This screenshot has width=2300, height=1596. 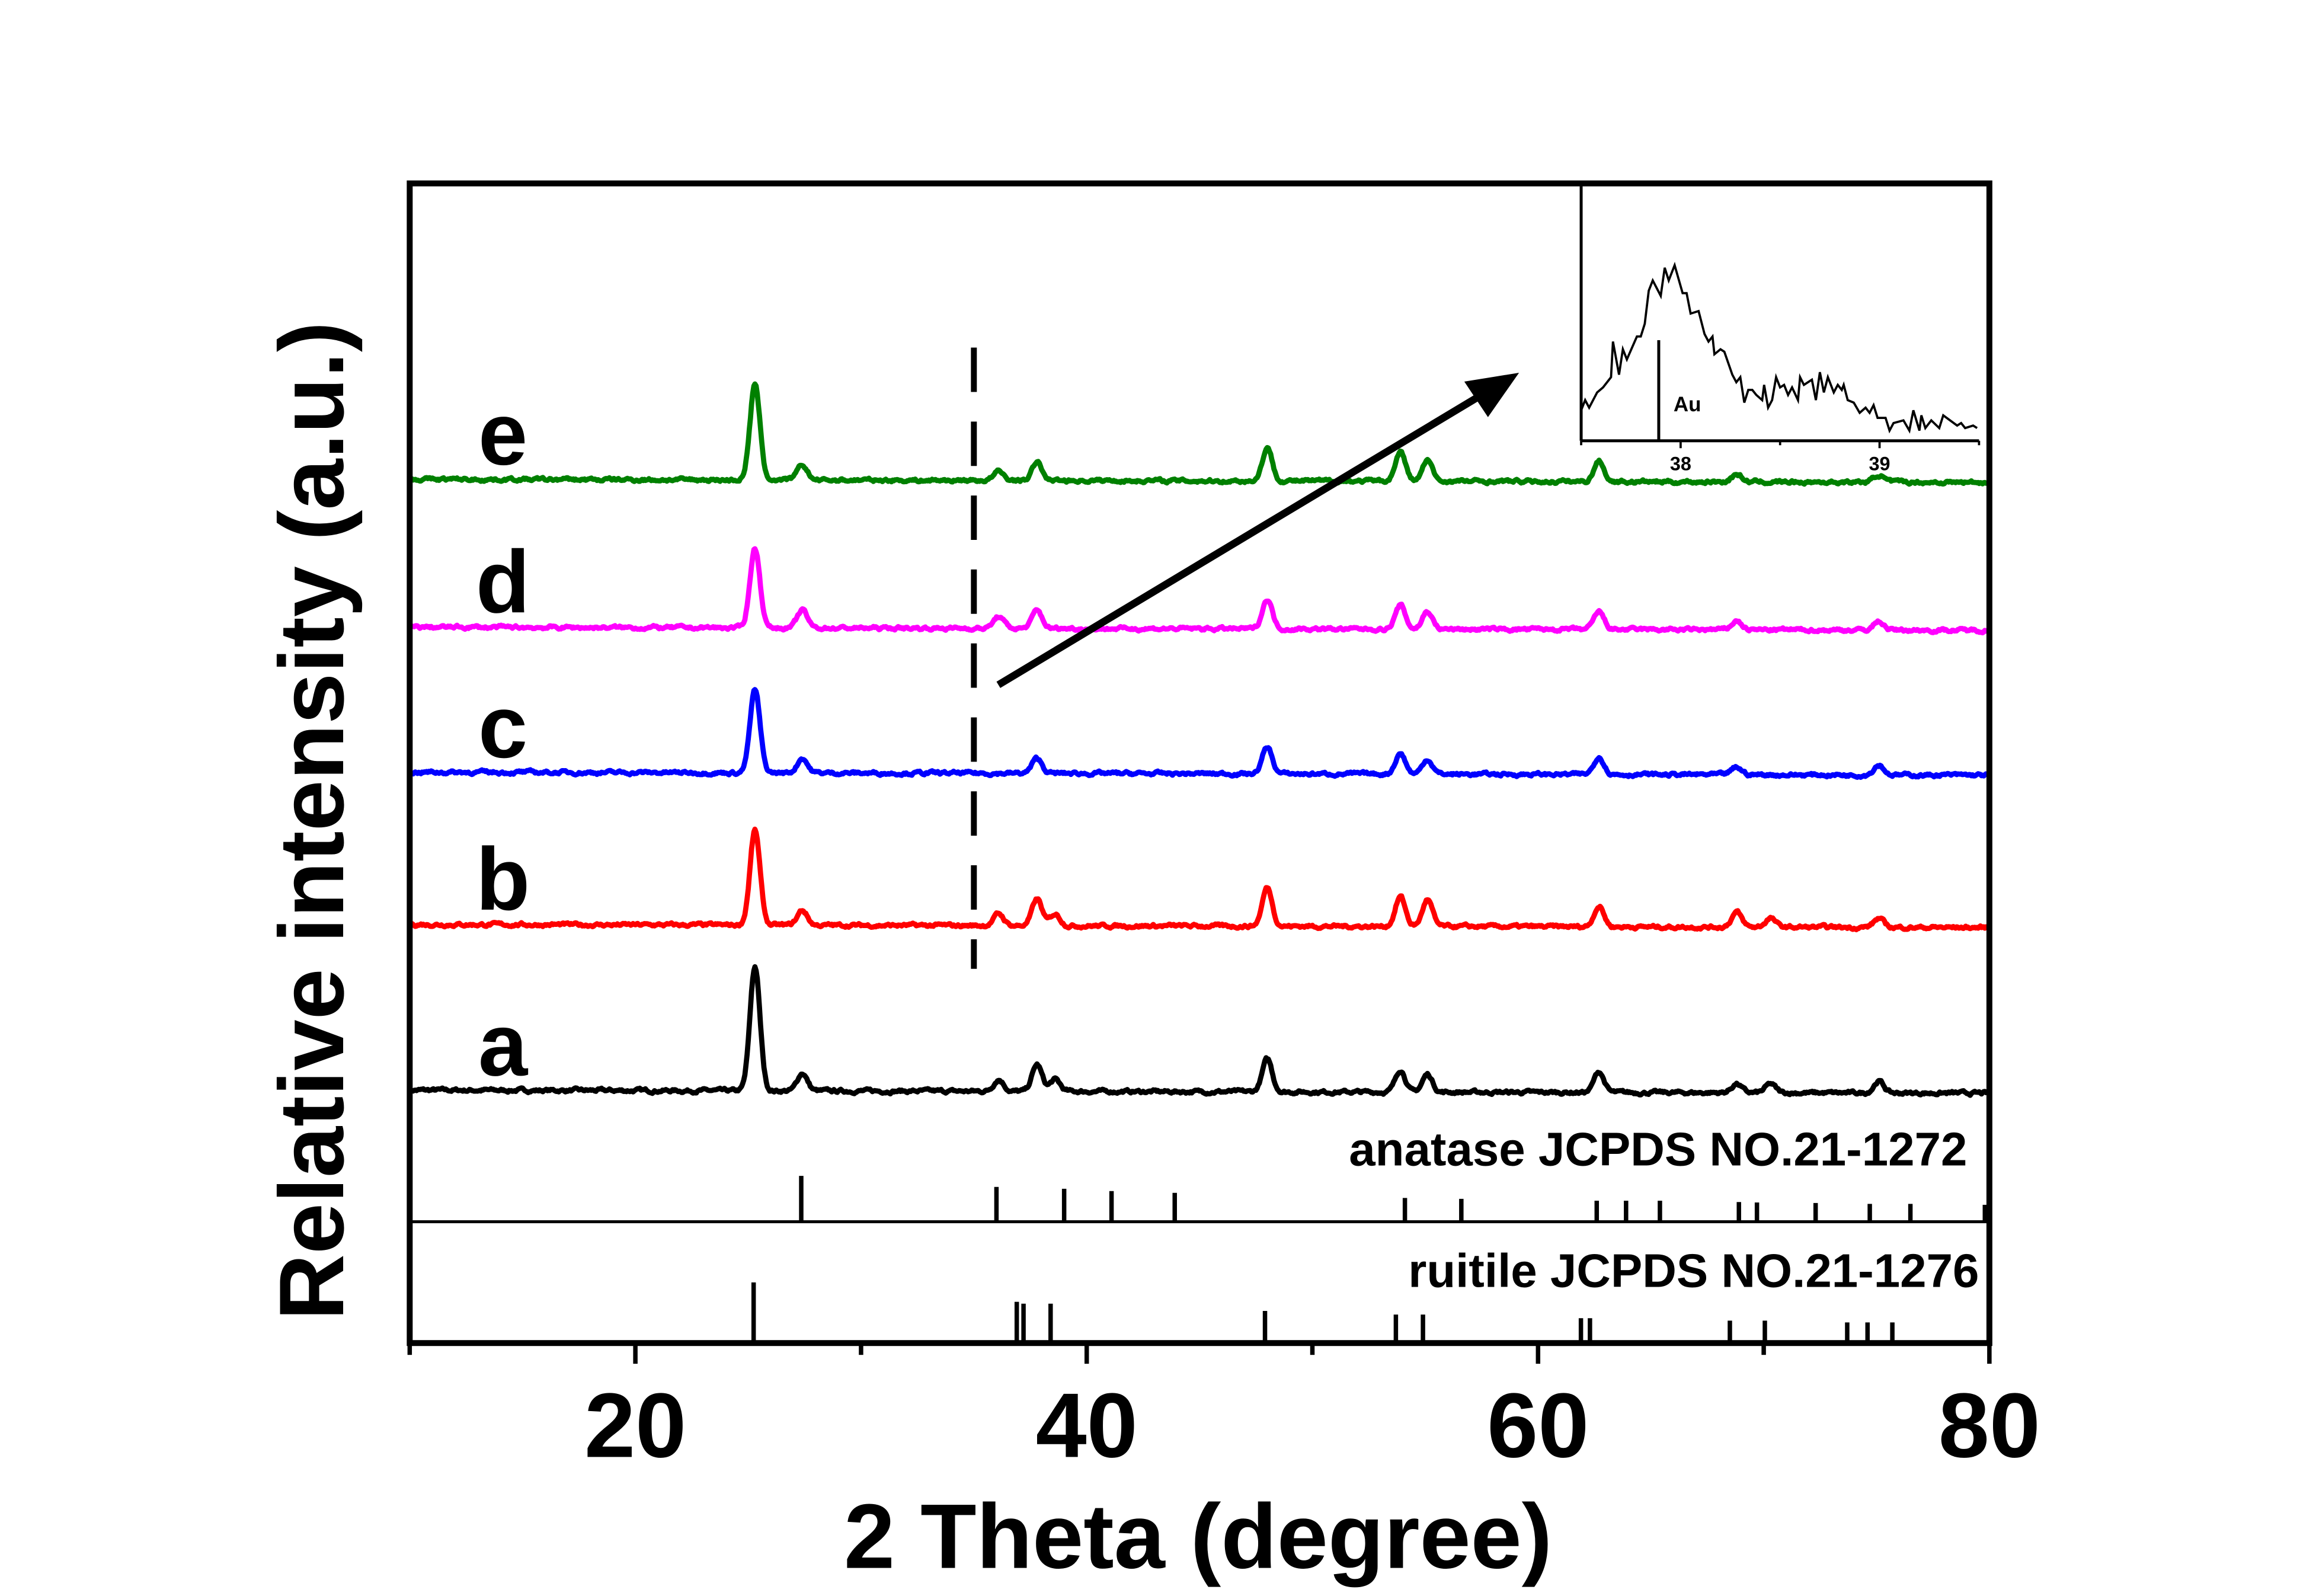 I want to click on series-line-e, so click(x=1199, y=434).